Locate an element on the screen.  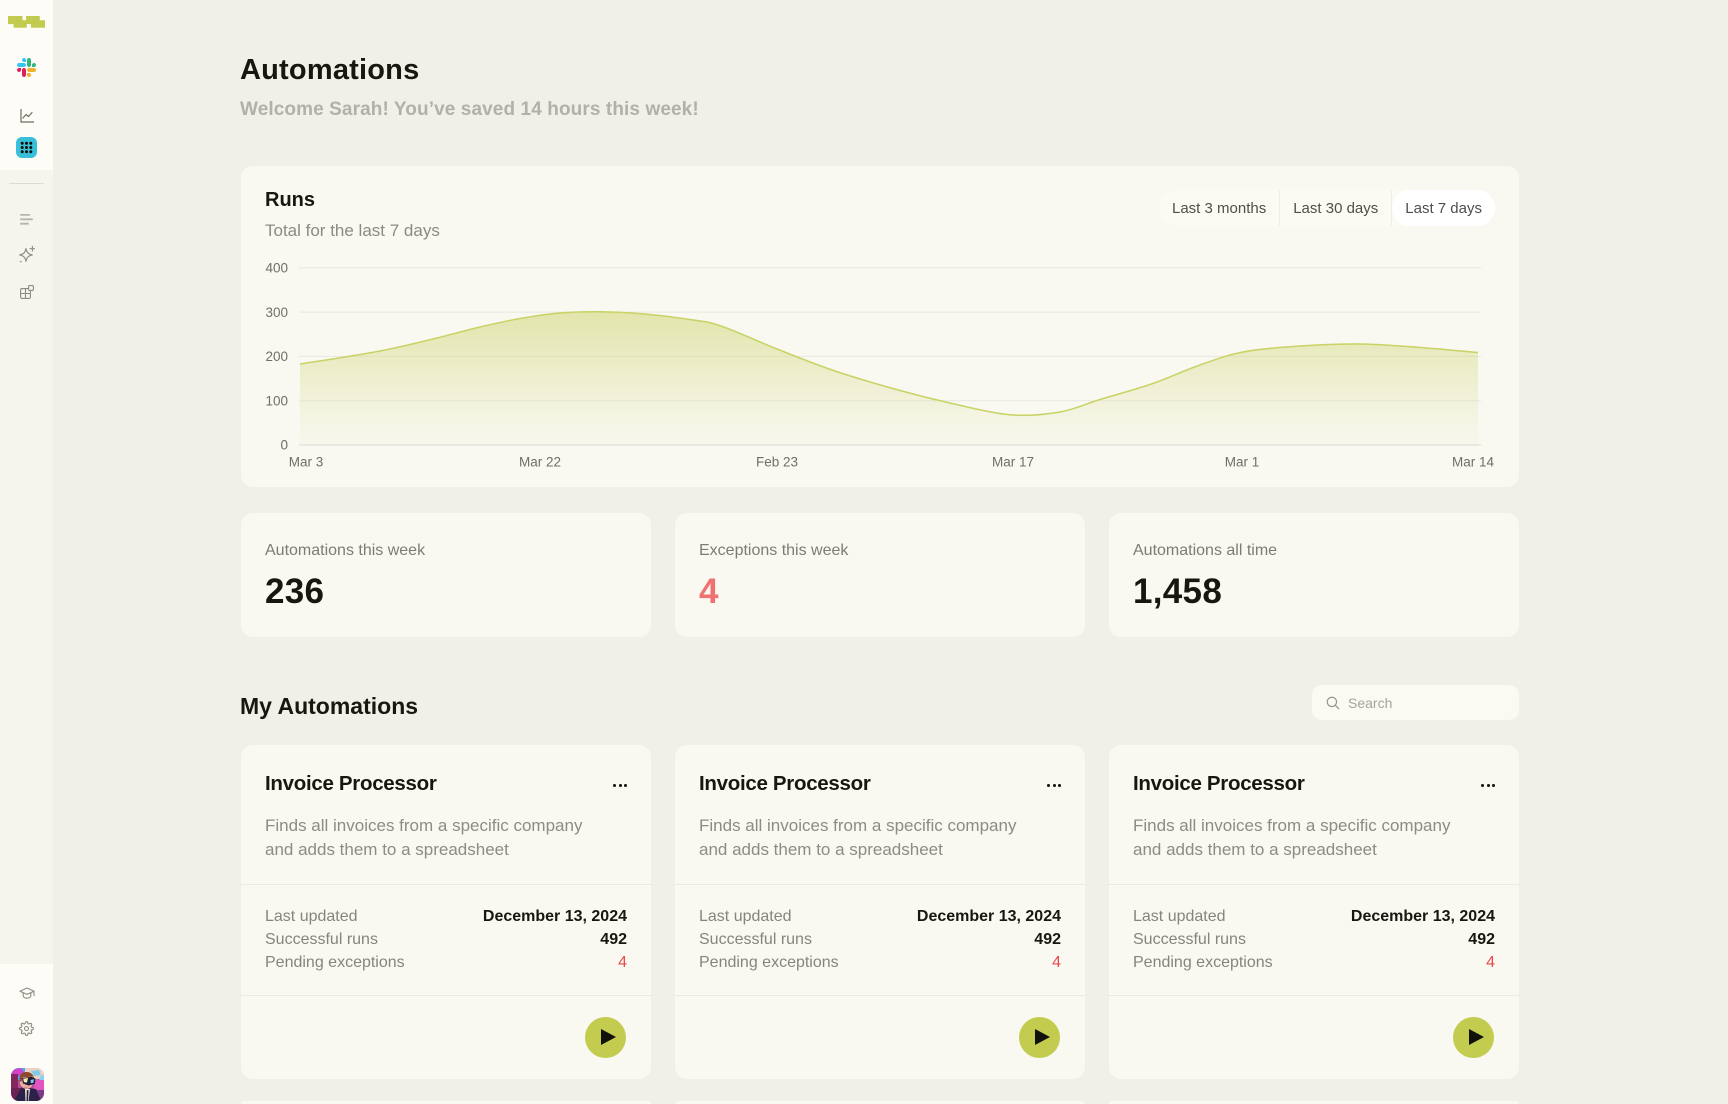
svg-text: Mar 3 is located at coordinates (306, 462).